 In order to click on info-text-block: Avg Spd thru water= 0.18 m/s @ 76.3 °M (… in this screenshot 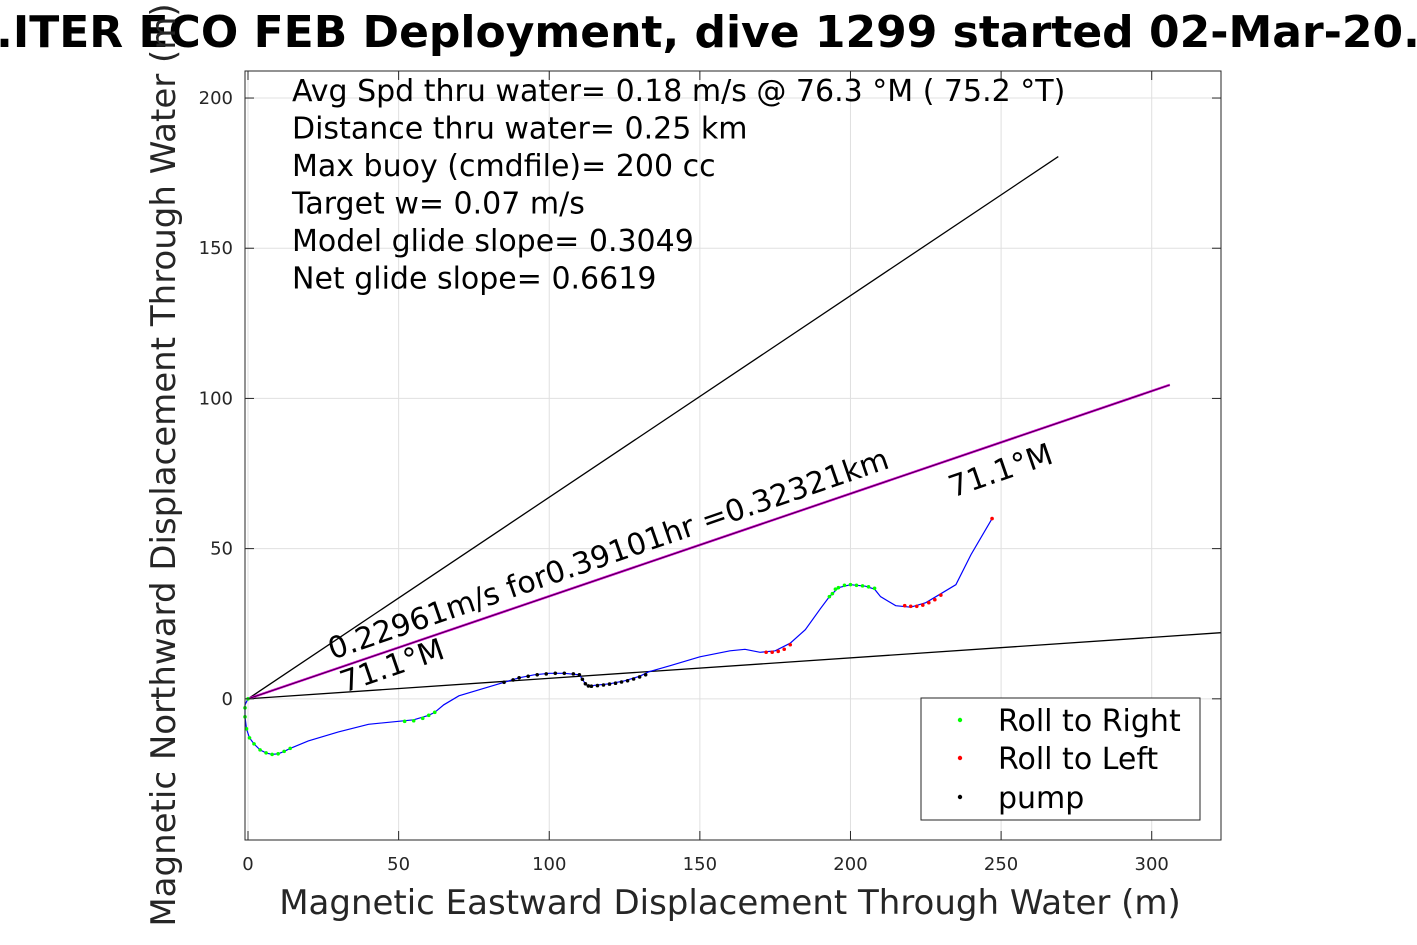, I will do `click(678, 185)`.